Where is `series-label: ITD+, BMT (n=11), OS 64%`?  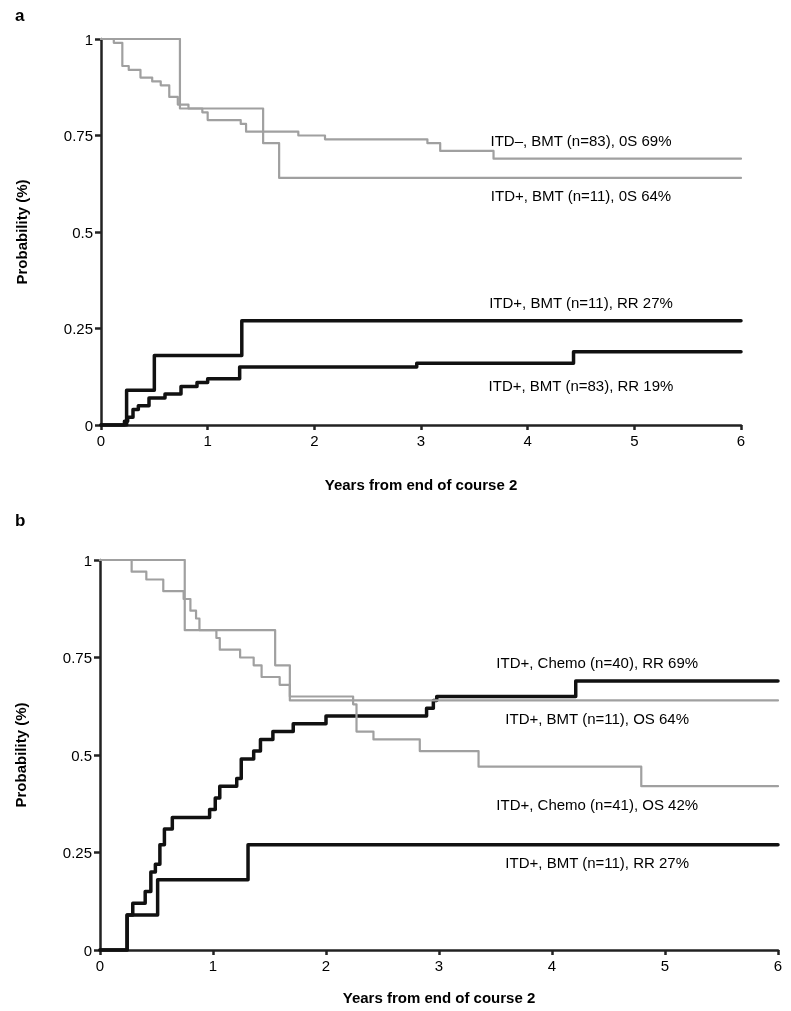 series-label: ITD+, BMT (n=11), OS 64% is located at coordinates (597, 718).